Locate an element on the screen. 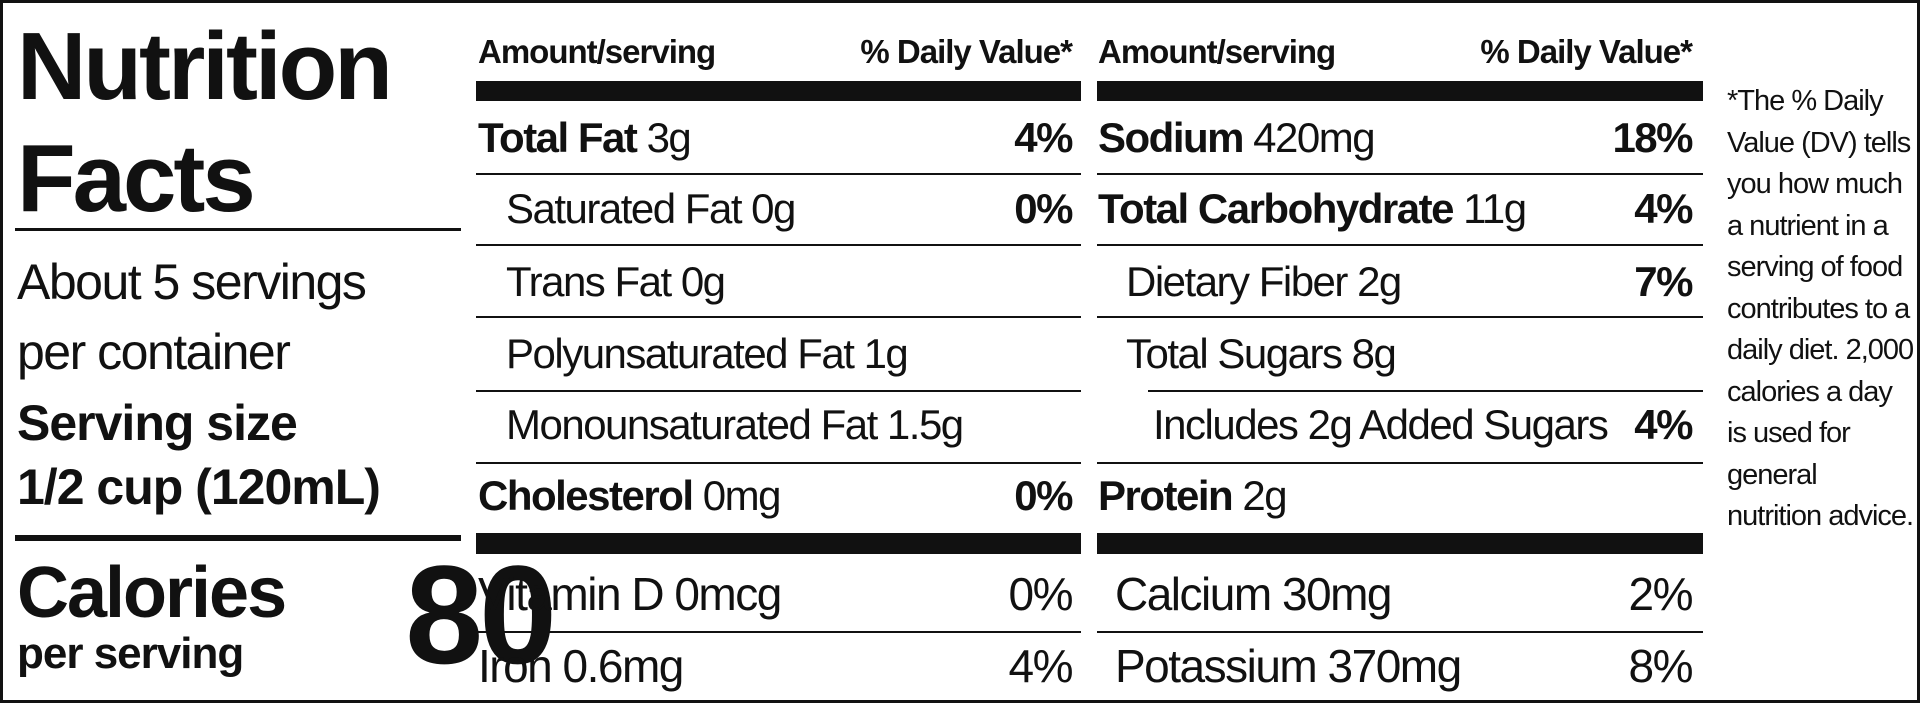 The image size is (1920, 703). servings: About 5 servings per container is located at coordinates (192, 317).